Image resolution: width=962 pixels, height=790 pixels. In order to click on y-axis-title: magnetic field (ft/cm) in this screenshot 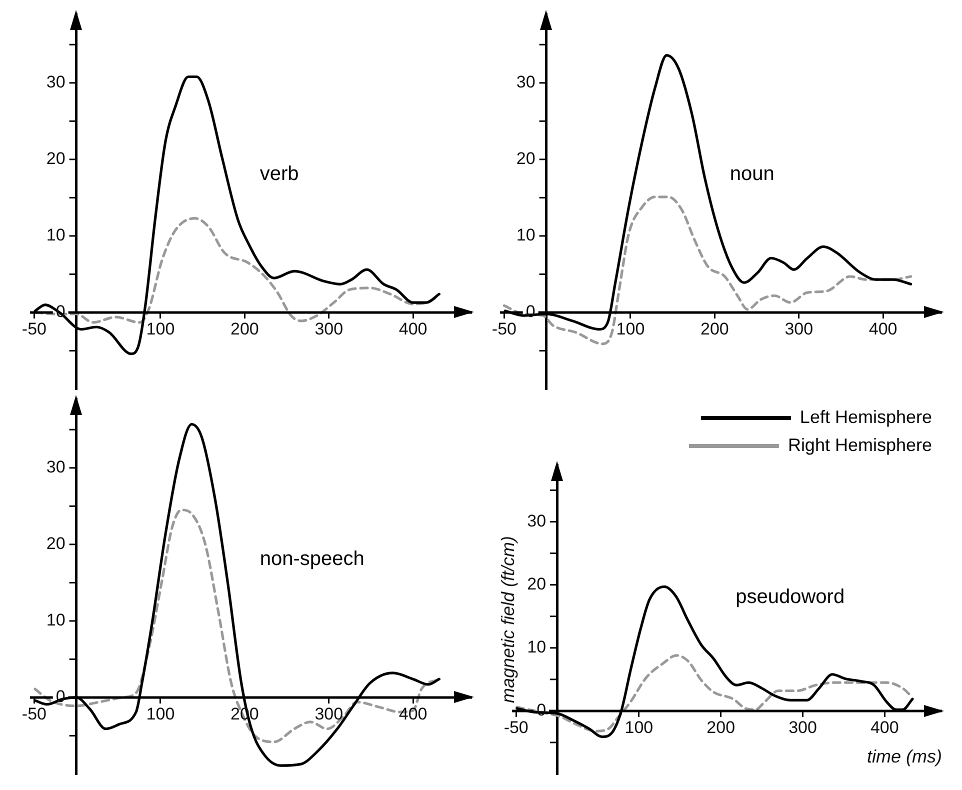, I will do `click(508, 620)`.